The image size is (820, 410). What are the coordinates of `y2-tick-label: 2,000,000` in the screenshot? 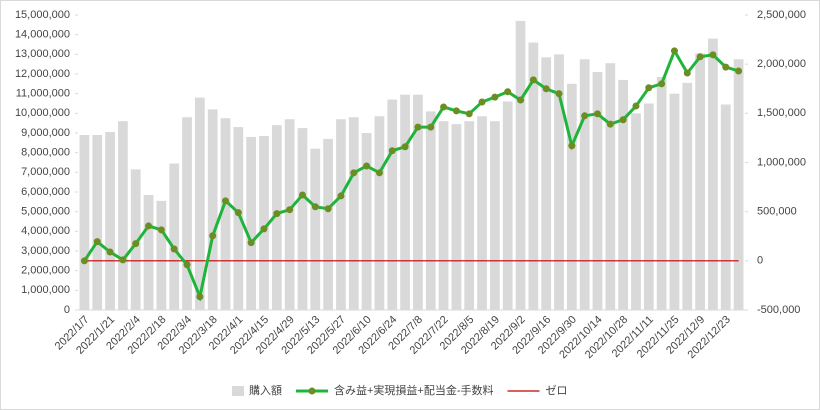 It's located at (781, 64).